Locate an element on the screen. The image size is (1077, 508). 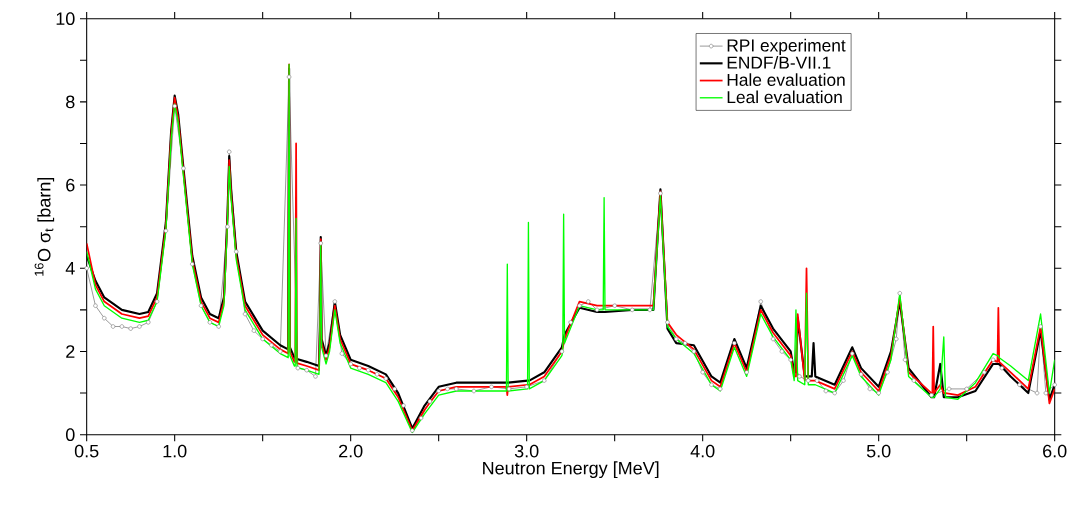
x-tick-label: 0.5 is located at coordinates (86, 451).